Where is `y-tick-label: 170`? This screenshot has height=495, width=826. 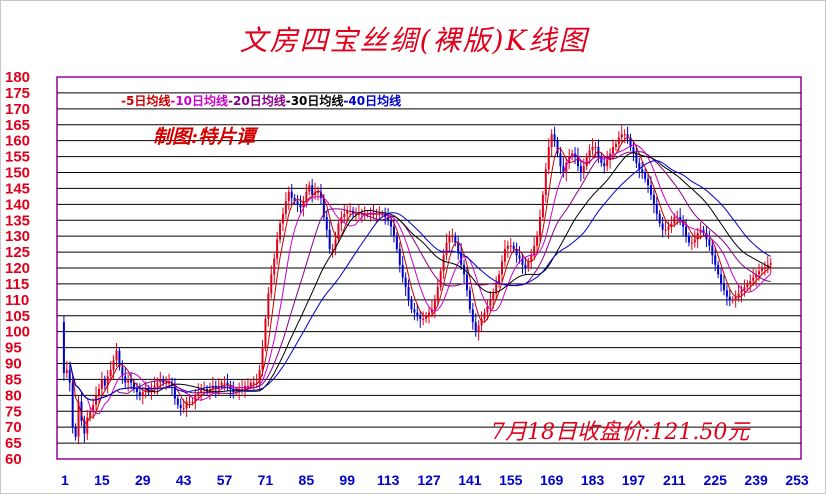
y-tick-label: 170 is located at coordinates (17, 109).